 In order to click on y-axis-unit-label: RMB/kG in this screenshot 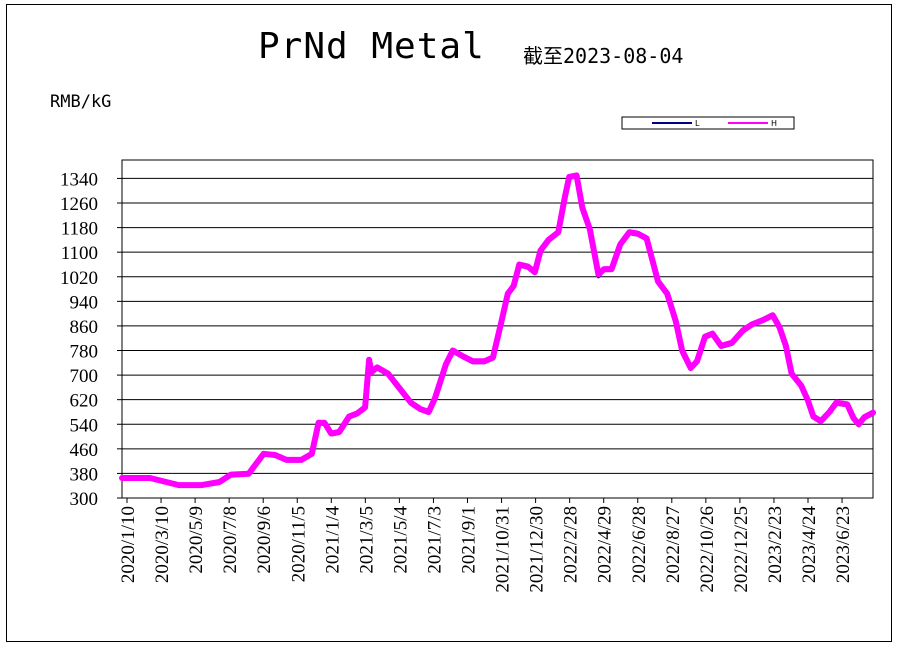, I will do `click(81, 102)`.